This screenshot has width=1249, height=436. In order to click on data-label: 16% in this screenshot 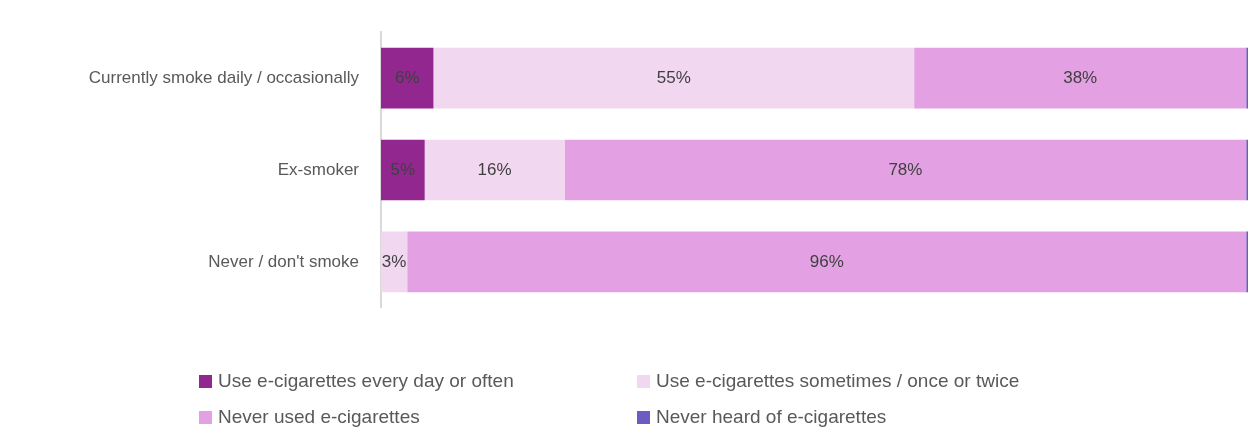, I will do `click(494, 169)`.